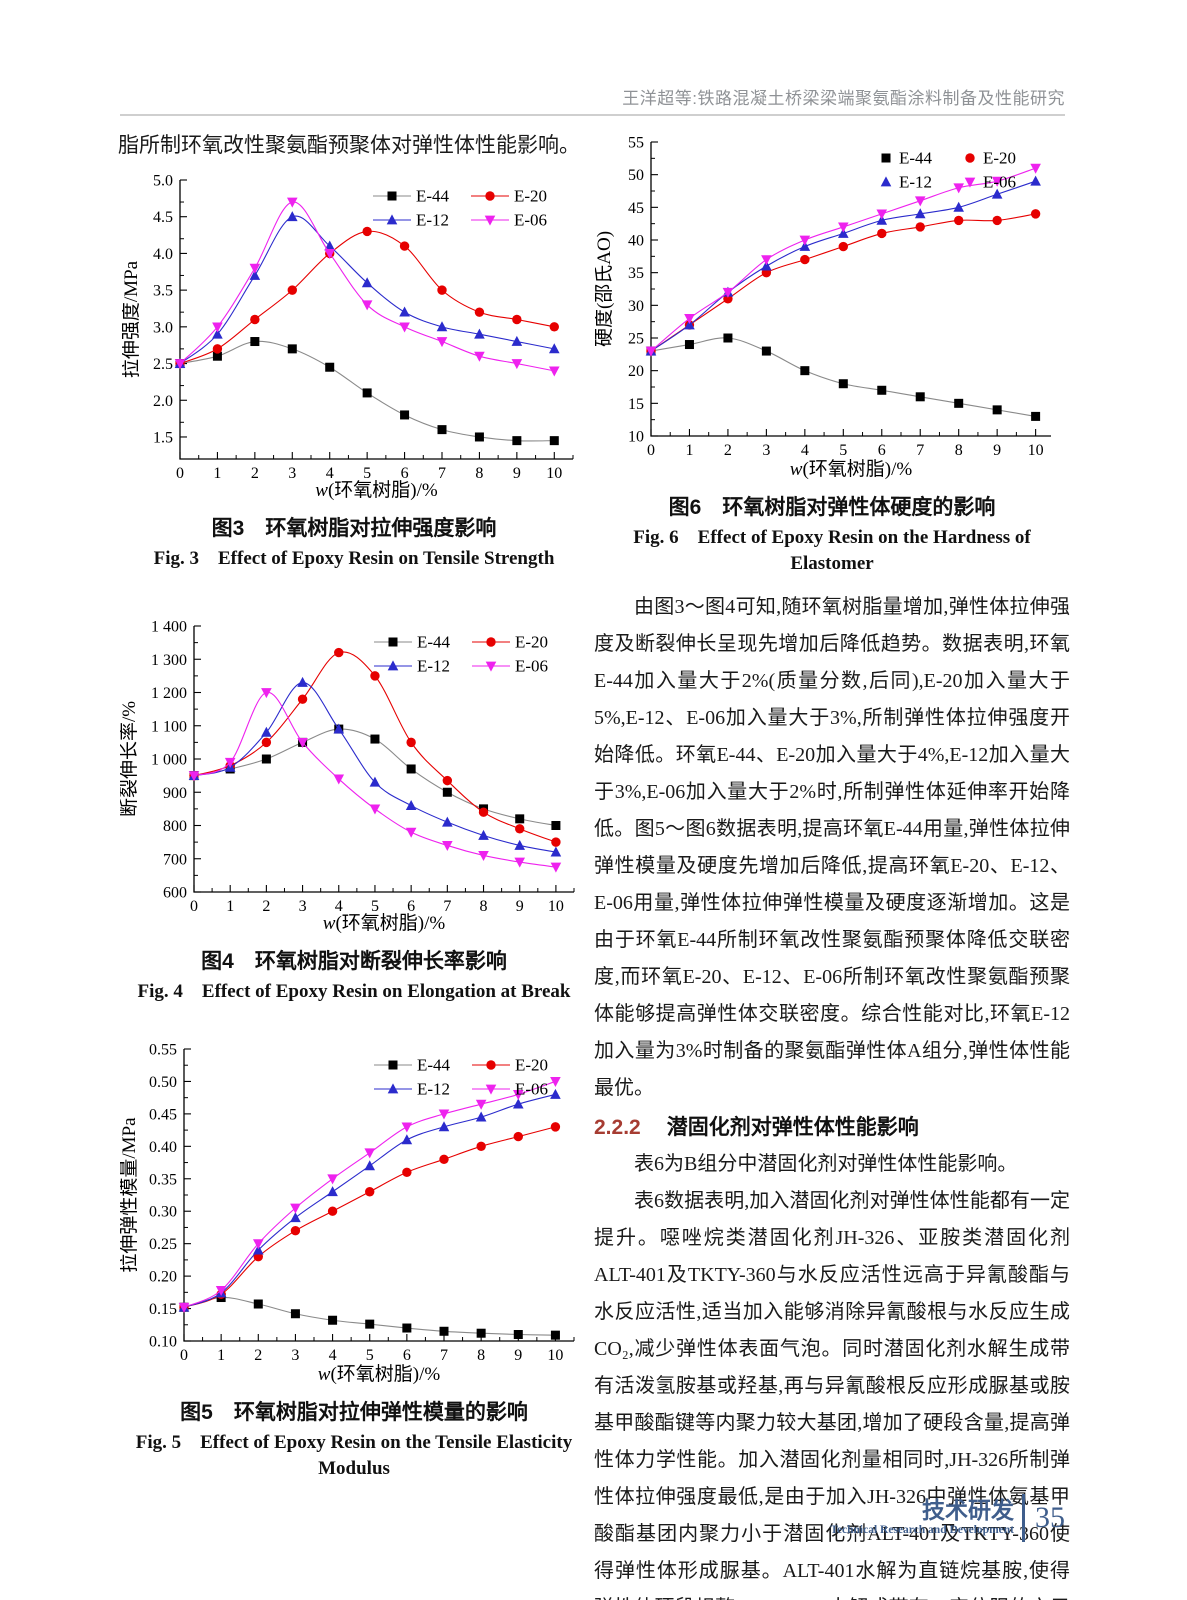  What do you see at coordinates (163, 1309) in the screenshot?
I see `svg-text: 0.15` at bounding box center [163, 1309].